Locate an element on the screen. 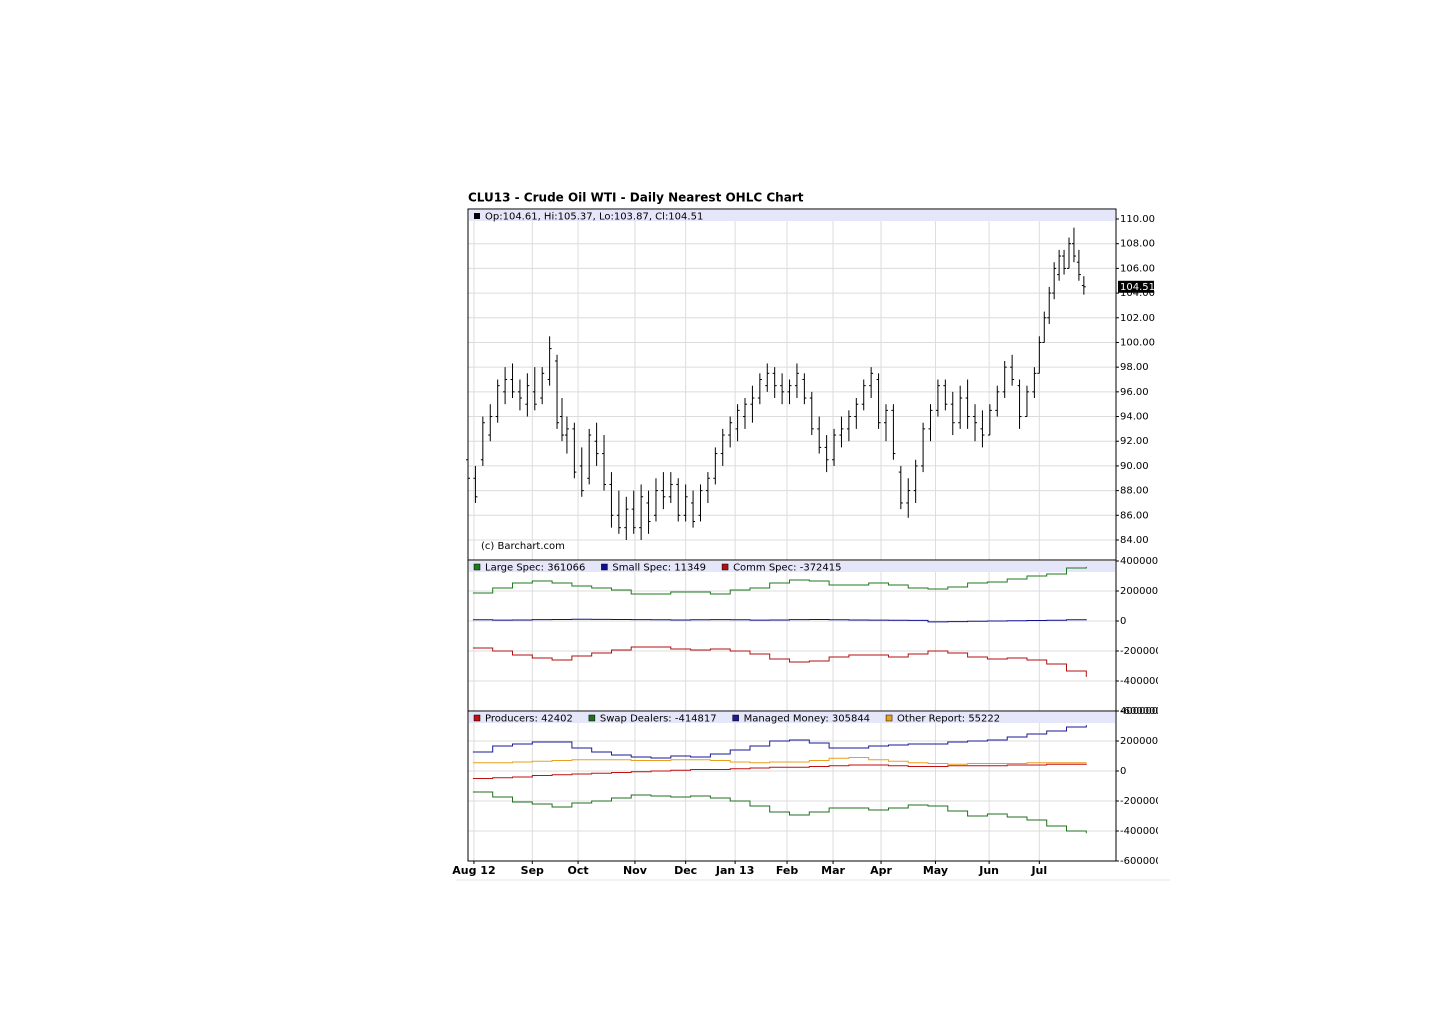 This screenshot has width=1431, height=1018. y-tick-label: 92.00 is located at coordinates (1134, 441).